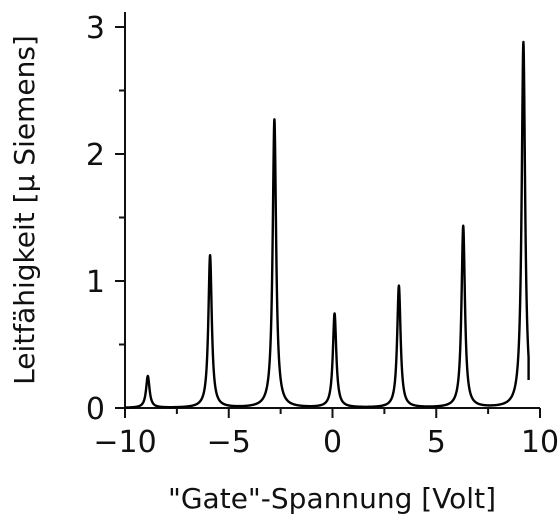  Describe the element at coordinates (24, 210) in the screenshot. I see `y-axis-title: Leitfähigkeit [µ Siemens]` at that location.